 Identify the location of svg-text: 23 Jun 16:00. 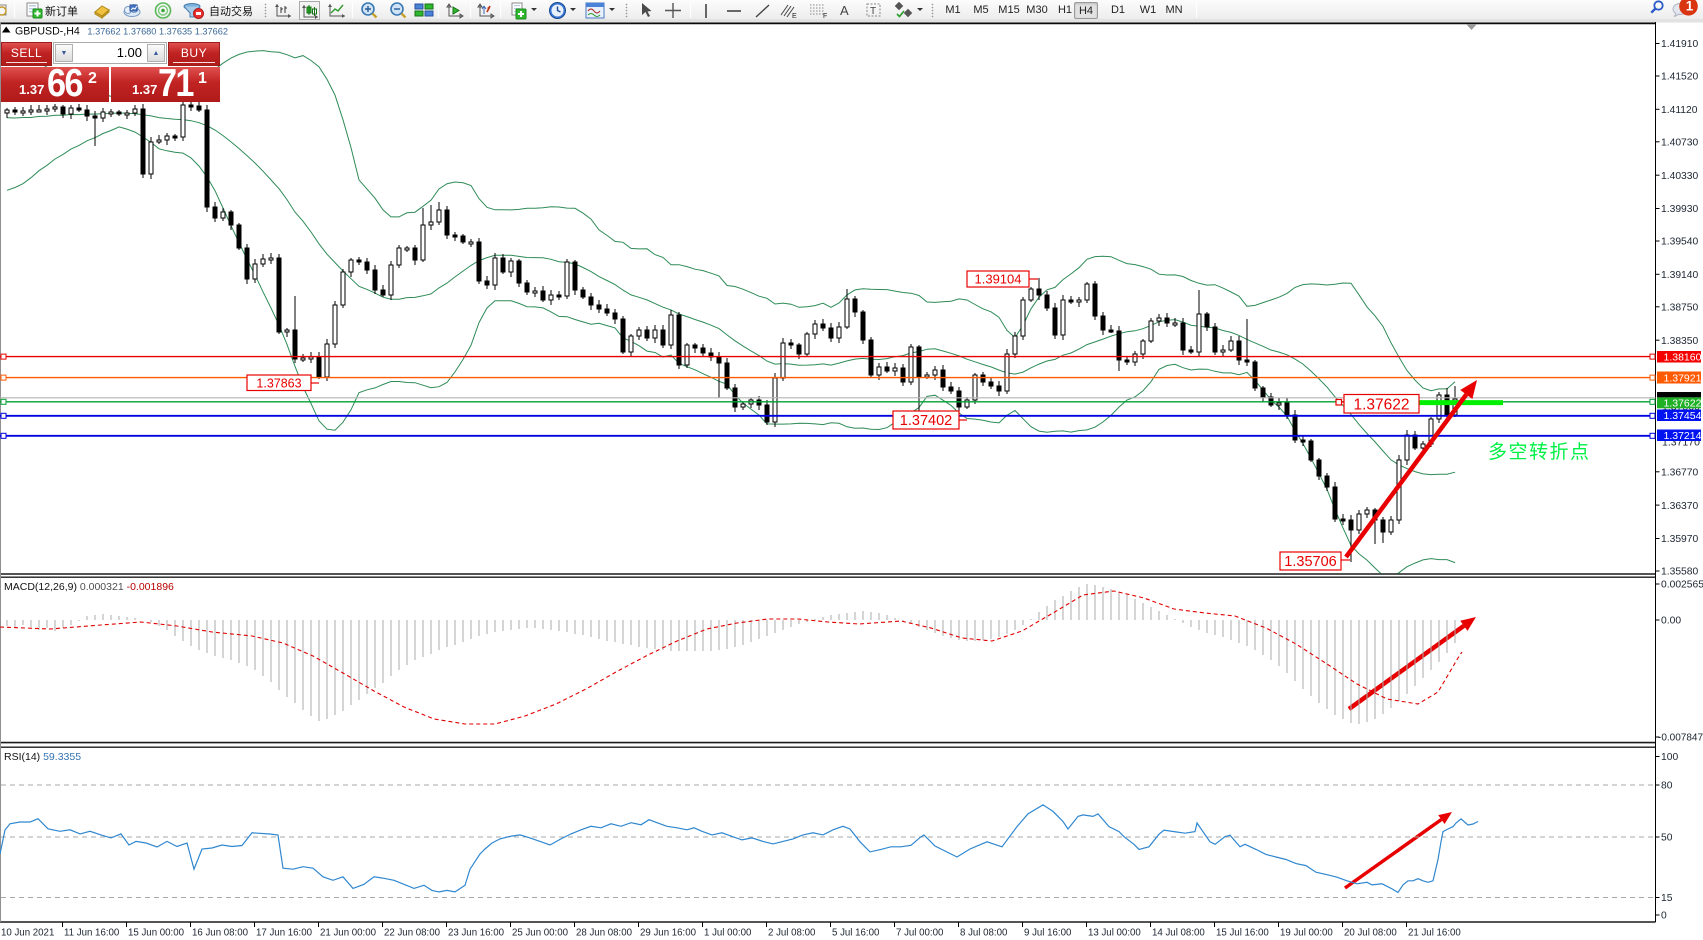
(476, 933).